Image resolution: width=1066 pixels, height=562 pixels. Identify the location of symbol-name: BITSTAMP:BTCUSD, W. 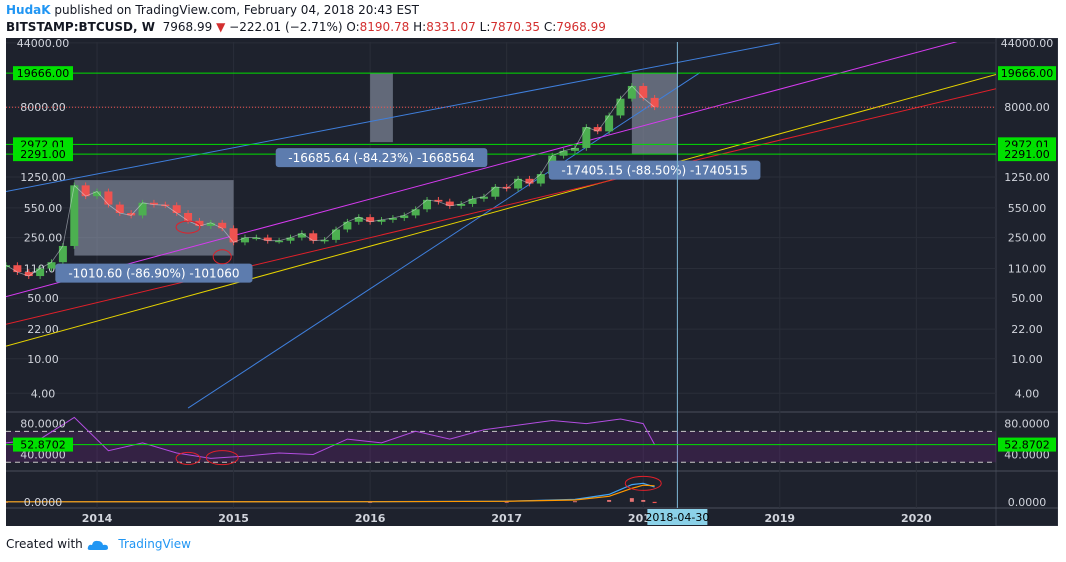
(80, 27).